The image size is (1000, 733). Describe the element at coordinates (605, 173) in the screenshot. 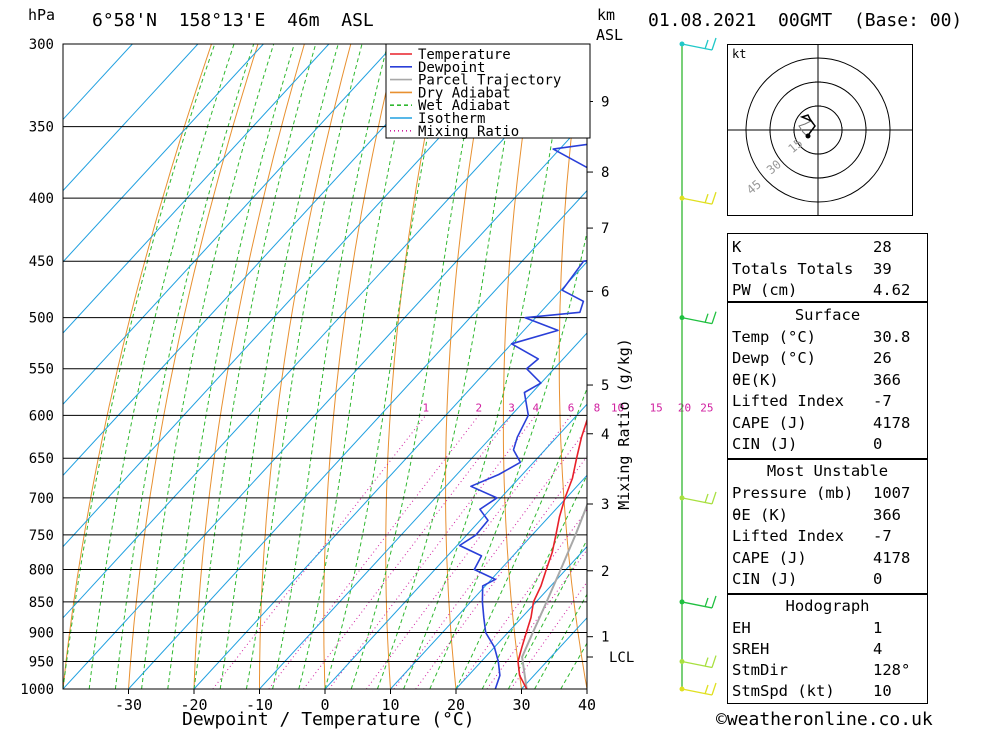

I see `km-tick-label: 8` at that location.